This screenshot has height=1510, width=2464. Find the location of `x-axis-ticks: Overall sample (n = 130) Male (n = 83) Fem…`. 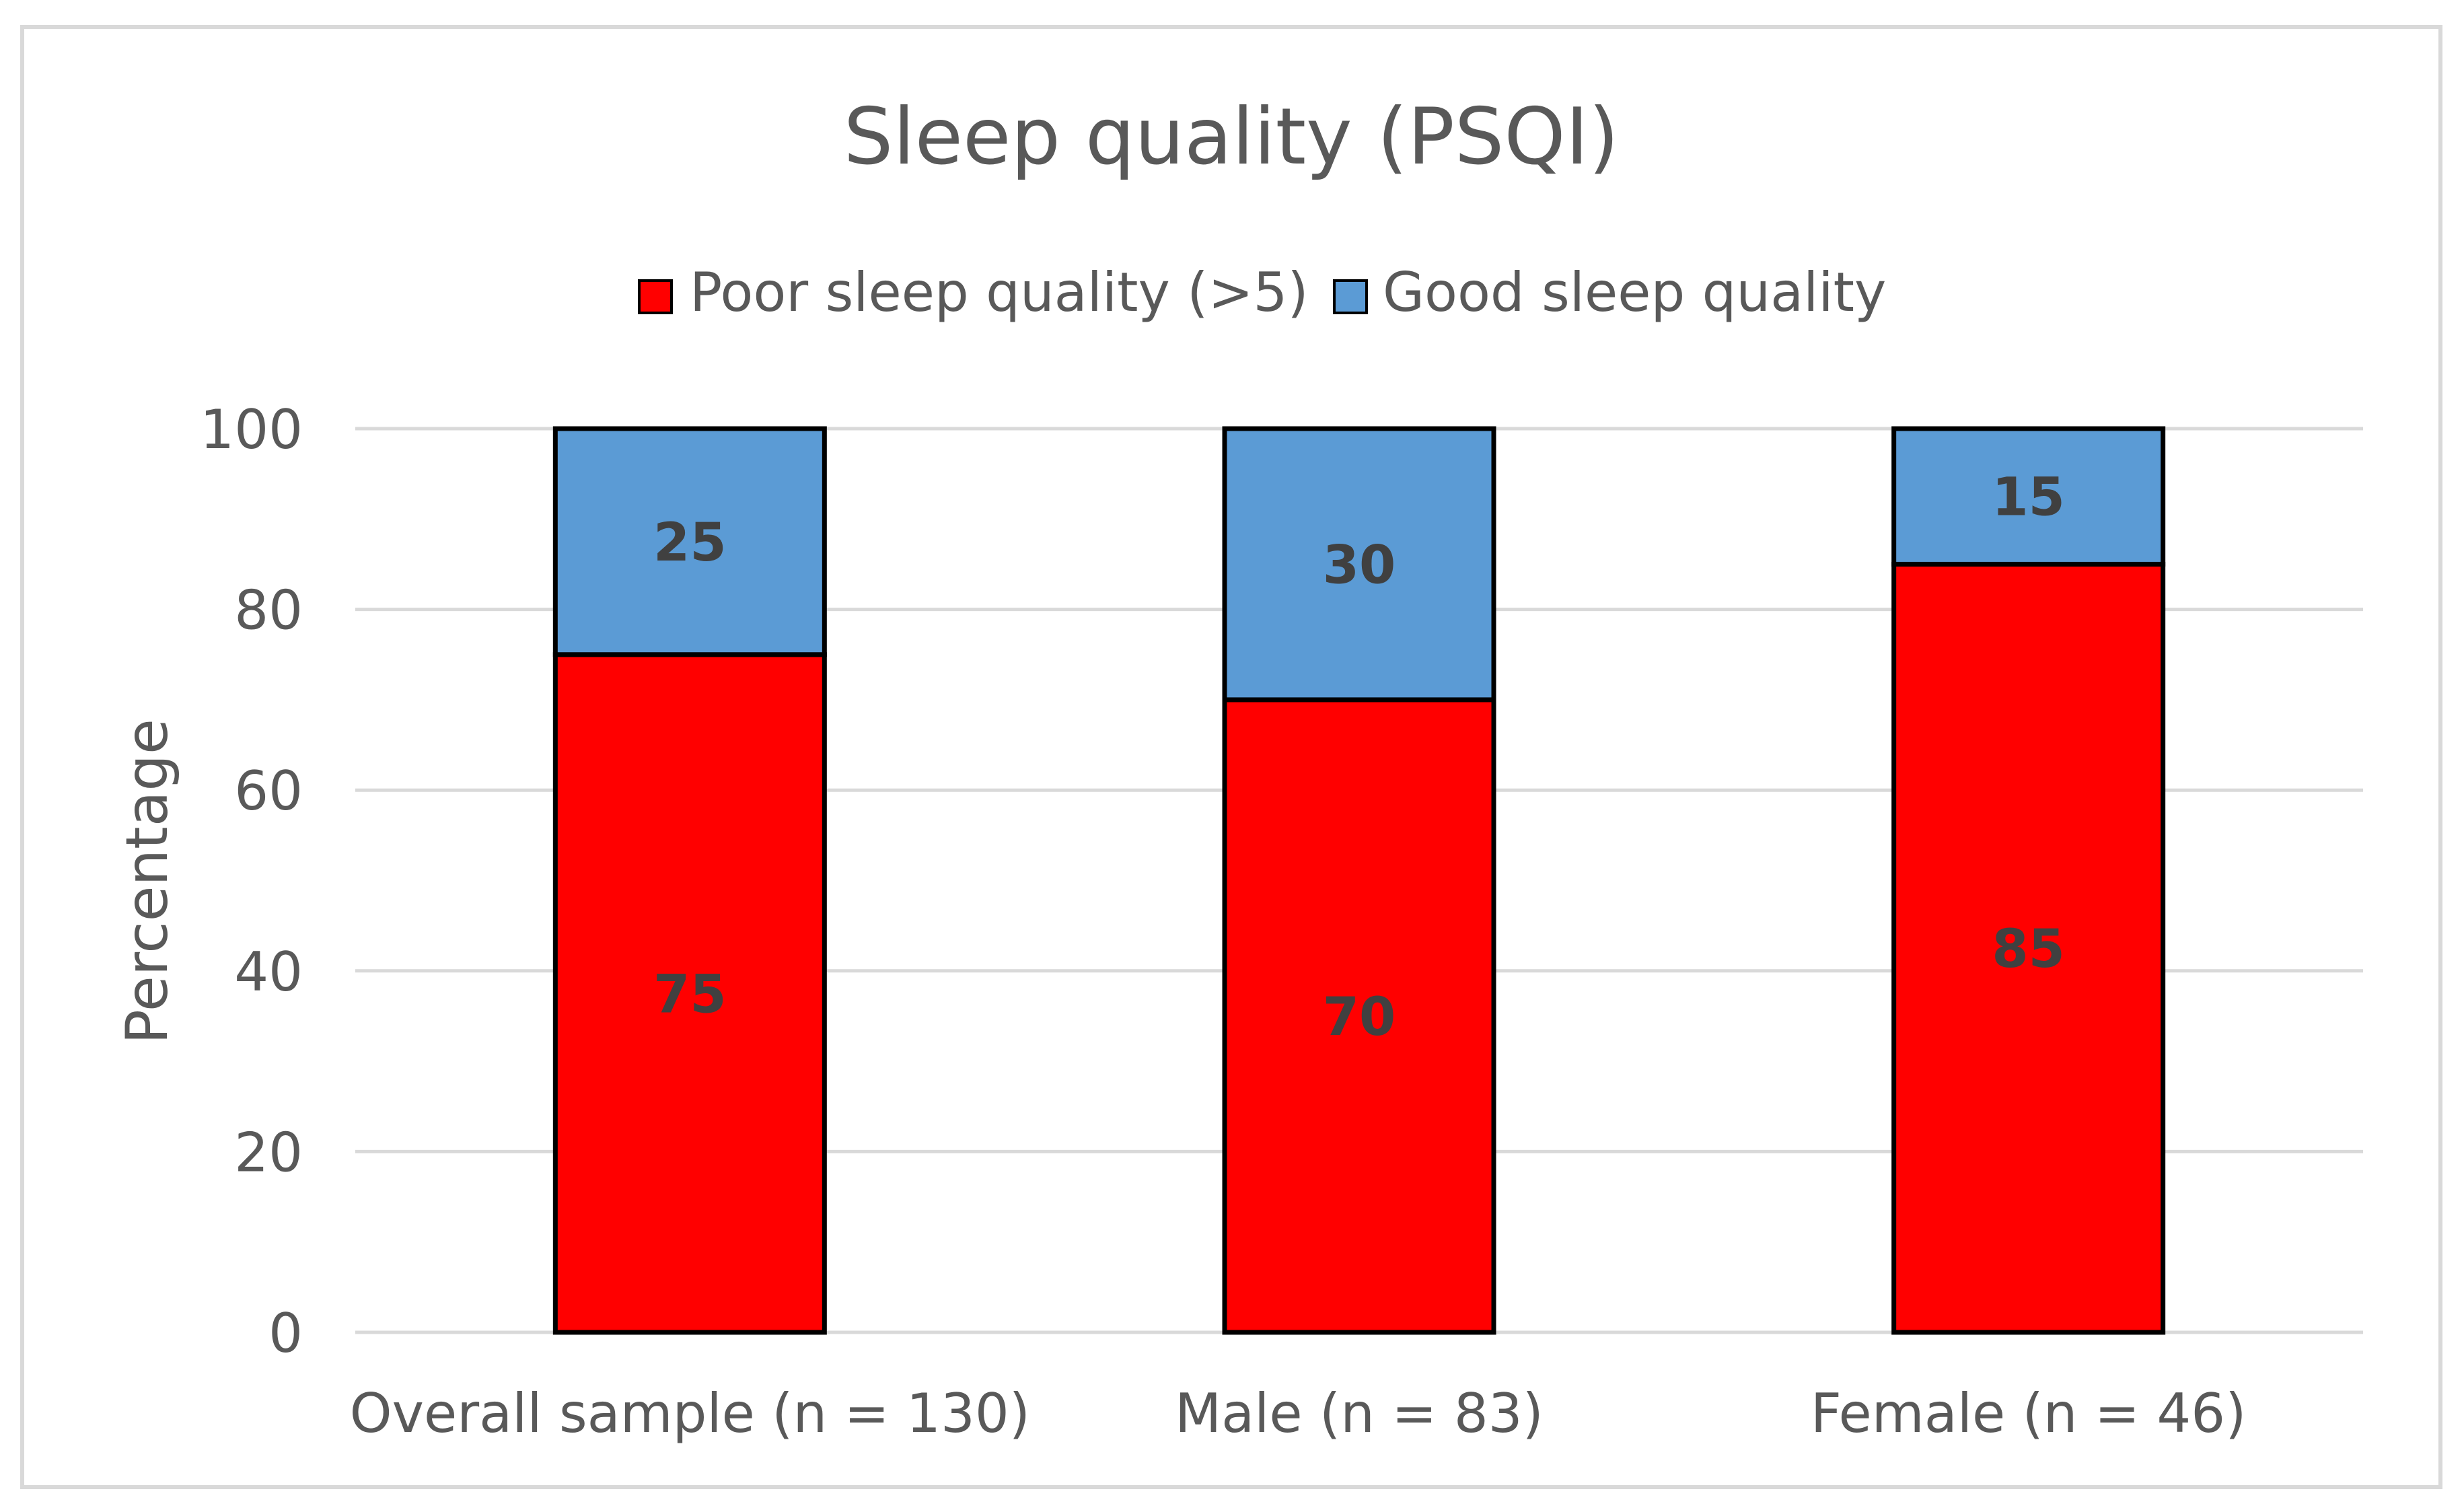

x-axis-ticks: Overall sample (n = 130) Male (n = 83) Fem… is located at coordinates (1298, 1413).